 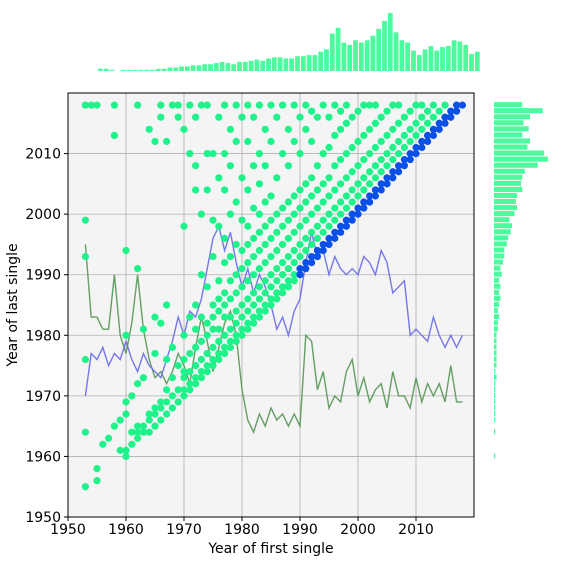 I want to click on y-axis-label: Year of last single, so click(x=13, y=305).